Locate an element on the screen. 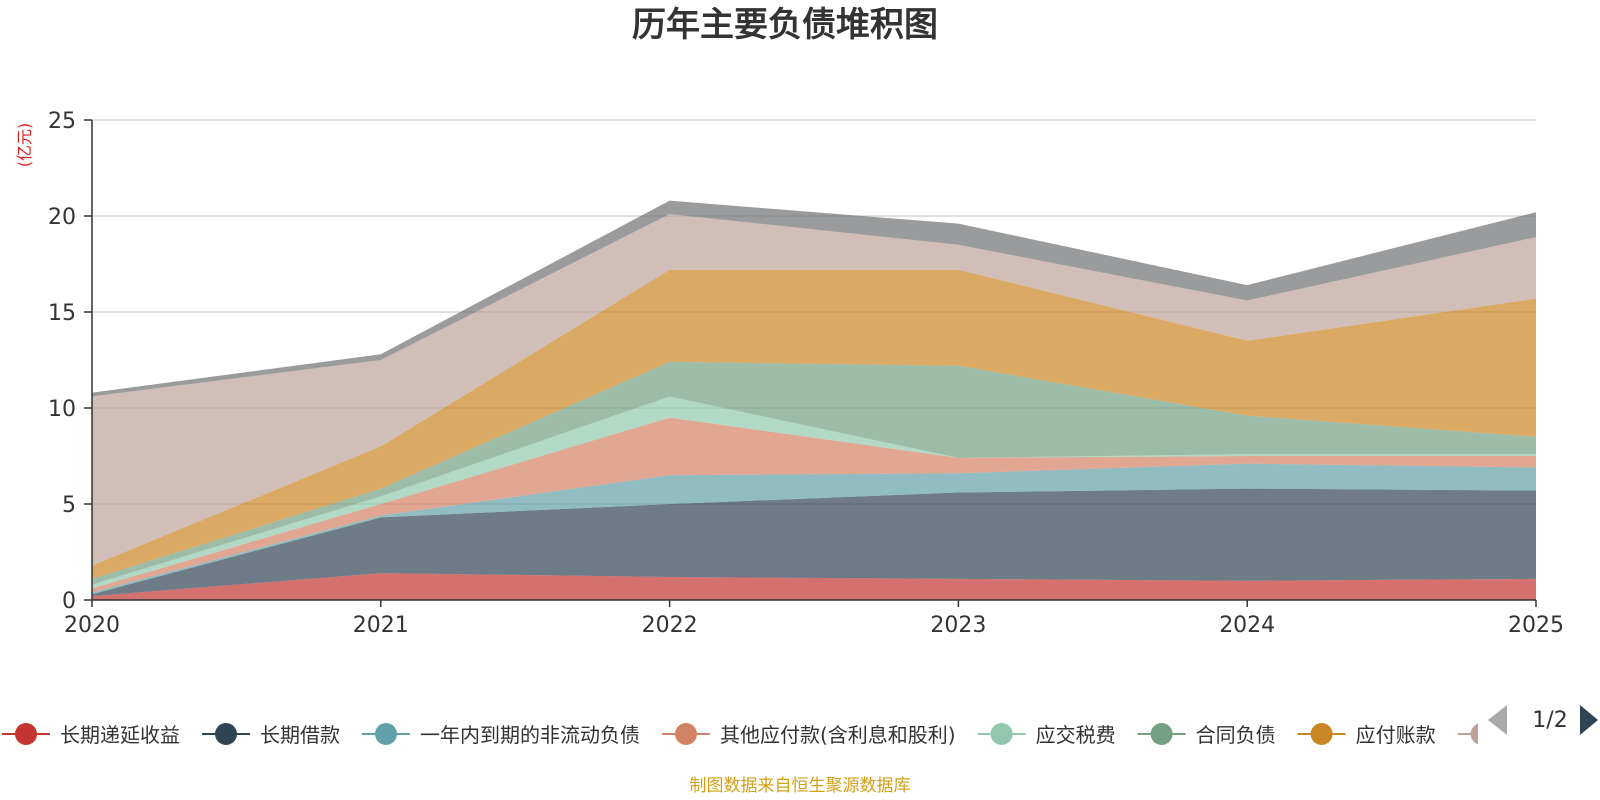 This screenshot has height=800, width=1600. legend-item: 合同负债 is located at coordinates (1206, 735).